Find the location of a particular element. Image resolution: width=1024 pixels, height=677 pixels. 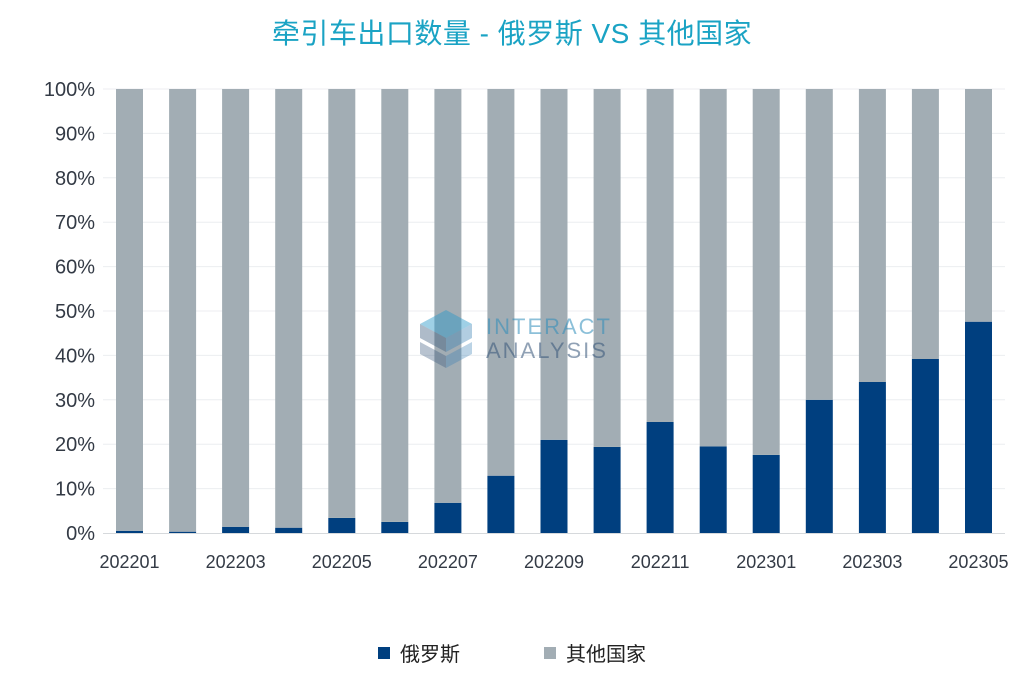

x-tick-label: 202201 is located at coordinates (129, 562).